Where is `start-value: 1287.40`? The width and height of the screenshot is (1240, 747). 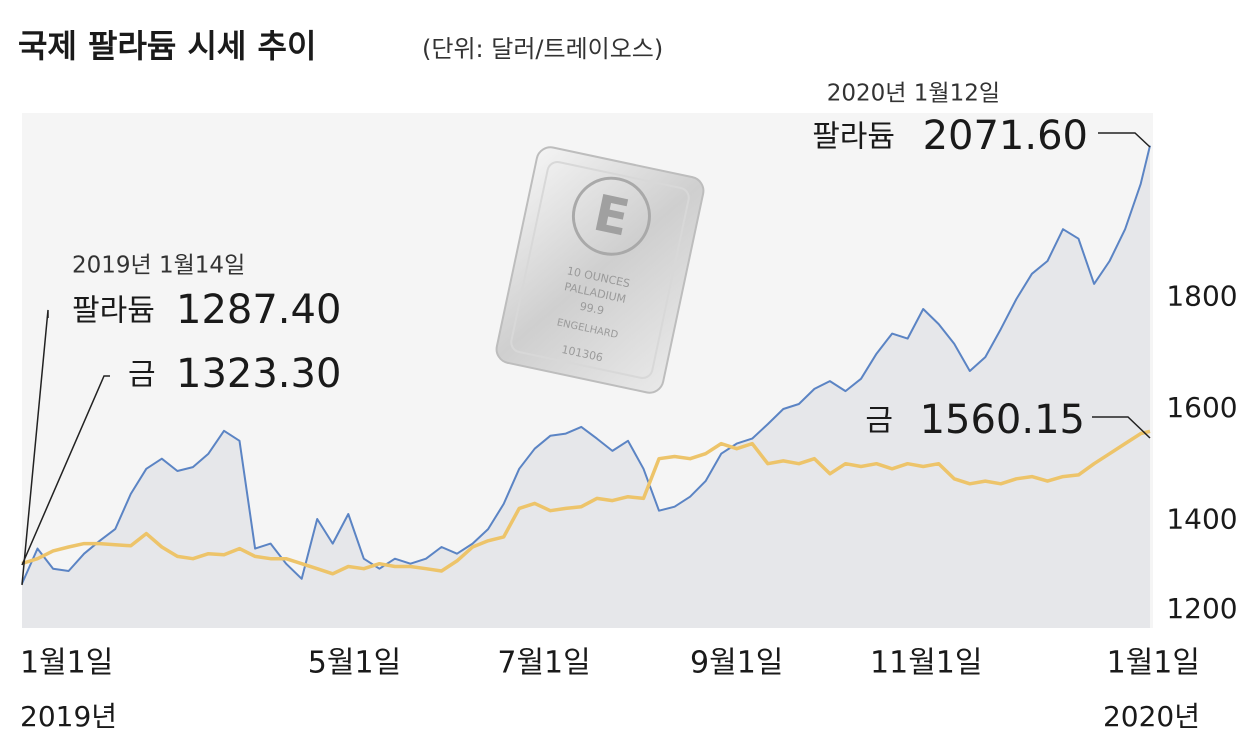 start-value: 1287.40 is located at coordinates (258, 310).